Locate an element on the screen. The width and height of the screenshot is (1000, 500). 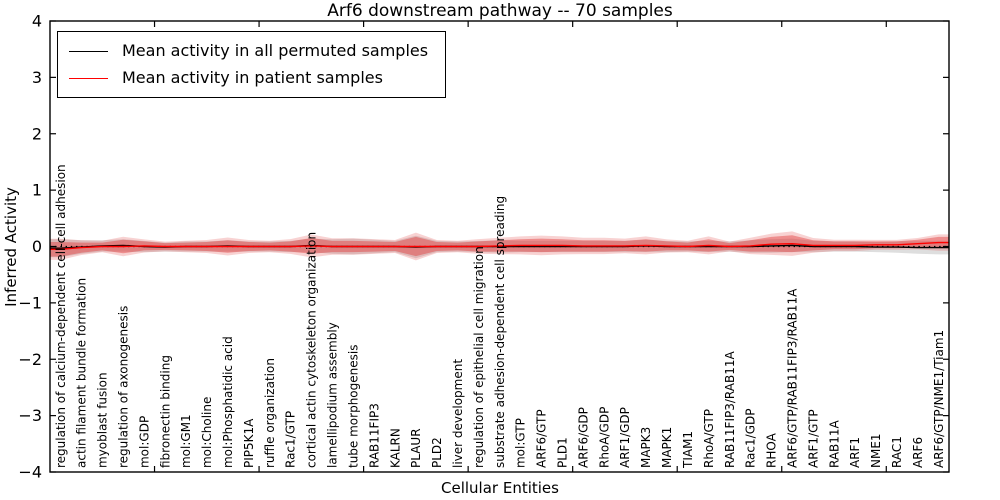
x-tick-label: liver development is located at coordinates (458, 413).